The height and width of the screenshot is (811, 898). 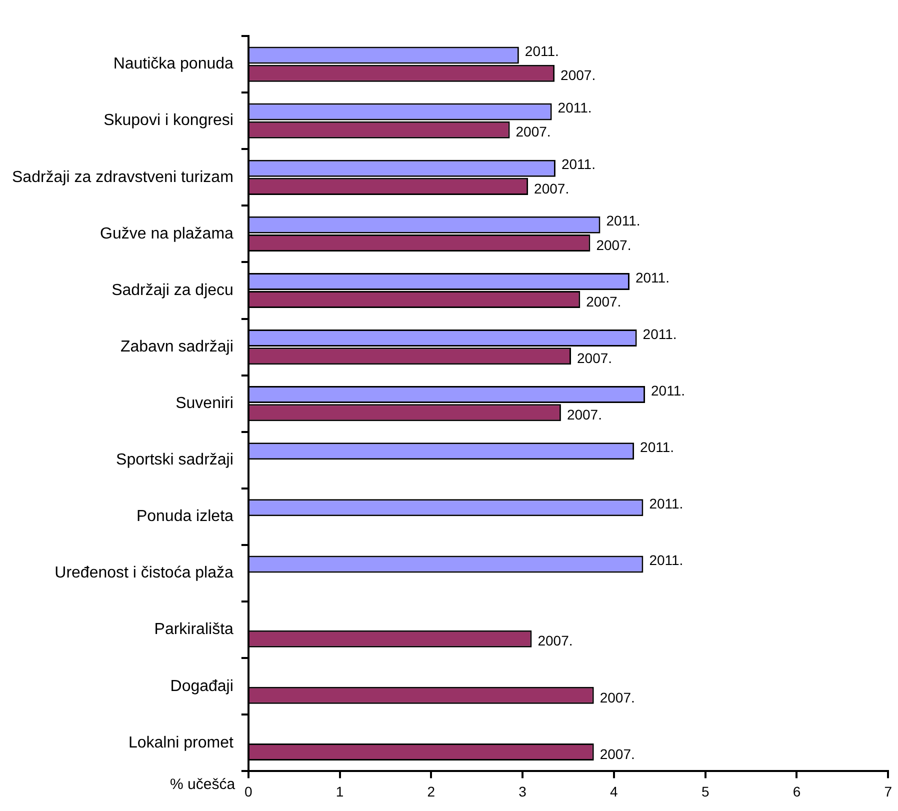 I want to click on y-tick-label: Uređenost i čistoća plaža, so click(x=144, y=573).